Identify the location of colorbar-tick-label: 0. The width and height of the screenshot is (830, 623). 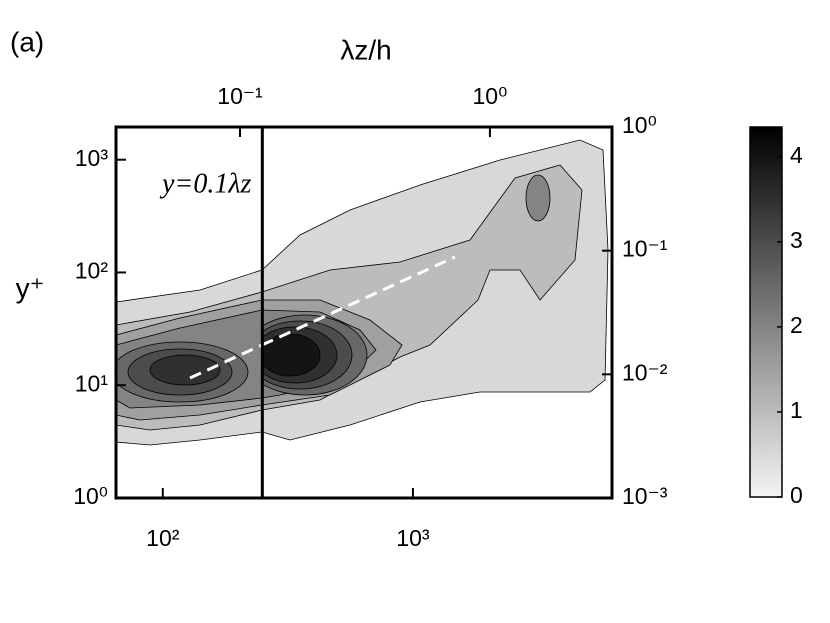
(796, 495).